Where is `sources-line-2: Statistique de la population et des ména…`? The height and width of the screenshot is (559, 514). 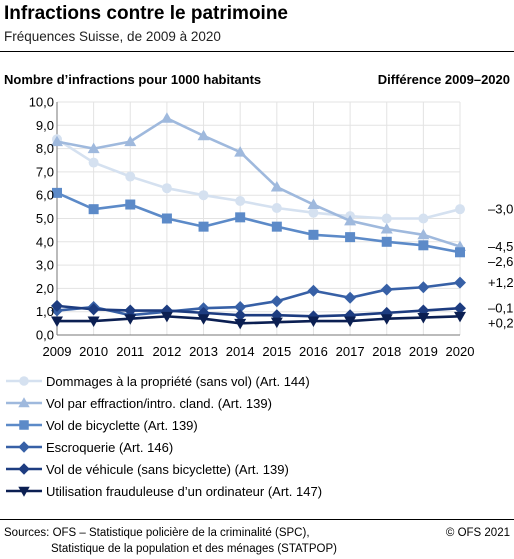
sources-line-2: Statistique de la population et des ména… is located at coordinates (194, 549).